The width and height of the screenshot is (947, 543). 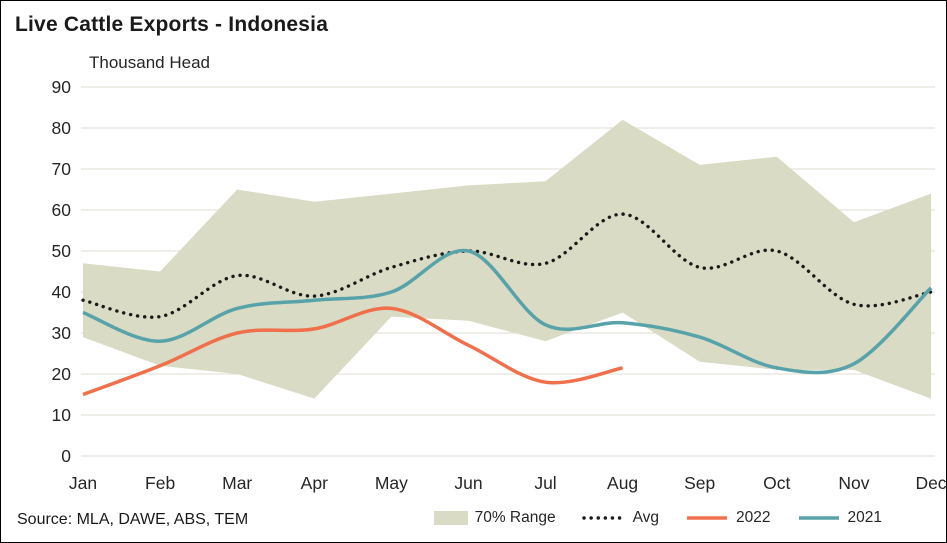 What do you see at coordinates (853, 483) in the screenshot?
I see `x-tick-label: Nov` at bounding box center [853, 483].